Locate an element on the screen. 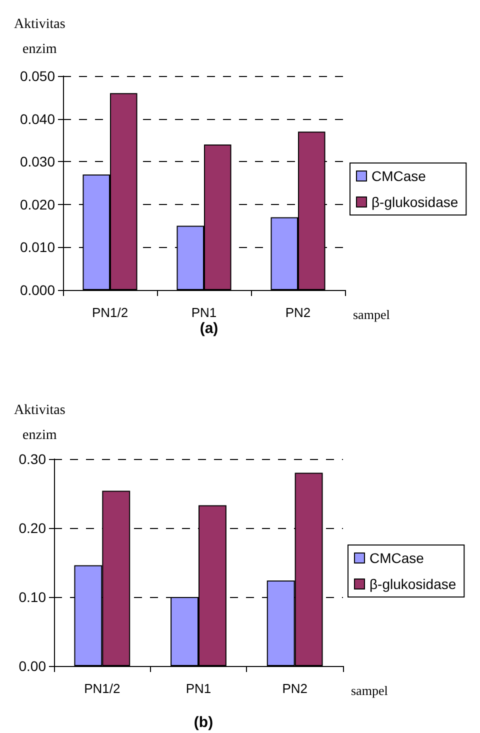 This screenshot has height=733, width=480. y-tick-label: 0.050 is located at coordinates (38, 76).